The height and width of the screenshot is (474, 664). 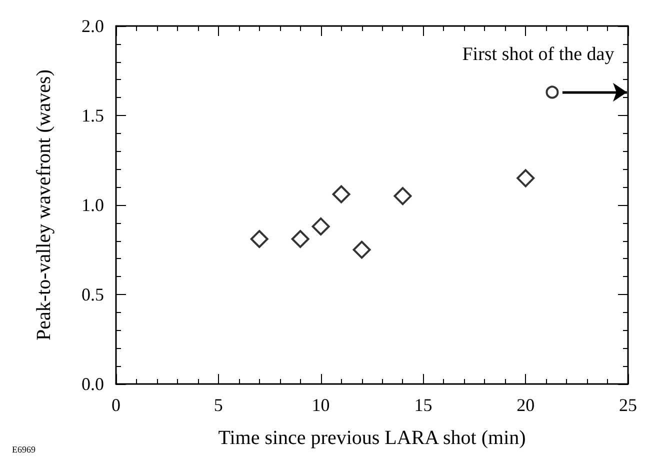 What do you see at coordinates (93, 384) in the screenshot?
I see `y-tick-label: 0.0` at bounding box center [93, 384].